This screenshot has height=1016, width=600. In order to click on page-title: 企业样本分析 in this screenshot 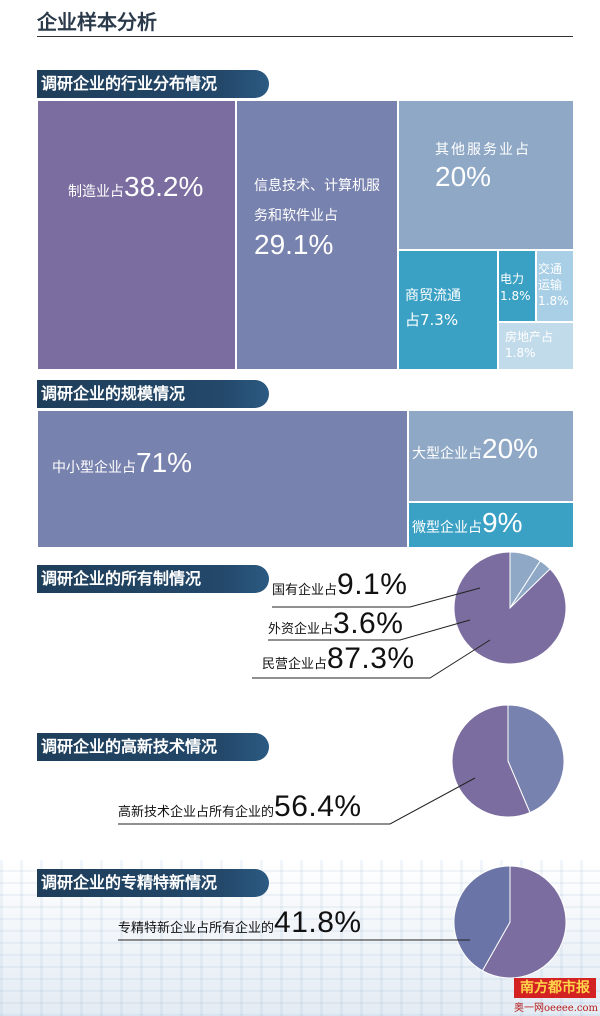, I will do `click(97, 22)`.